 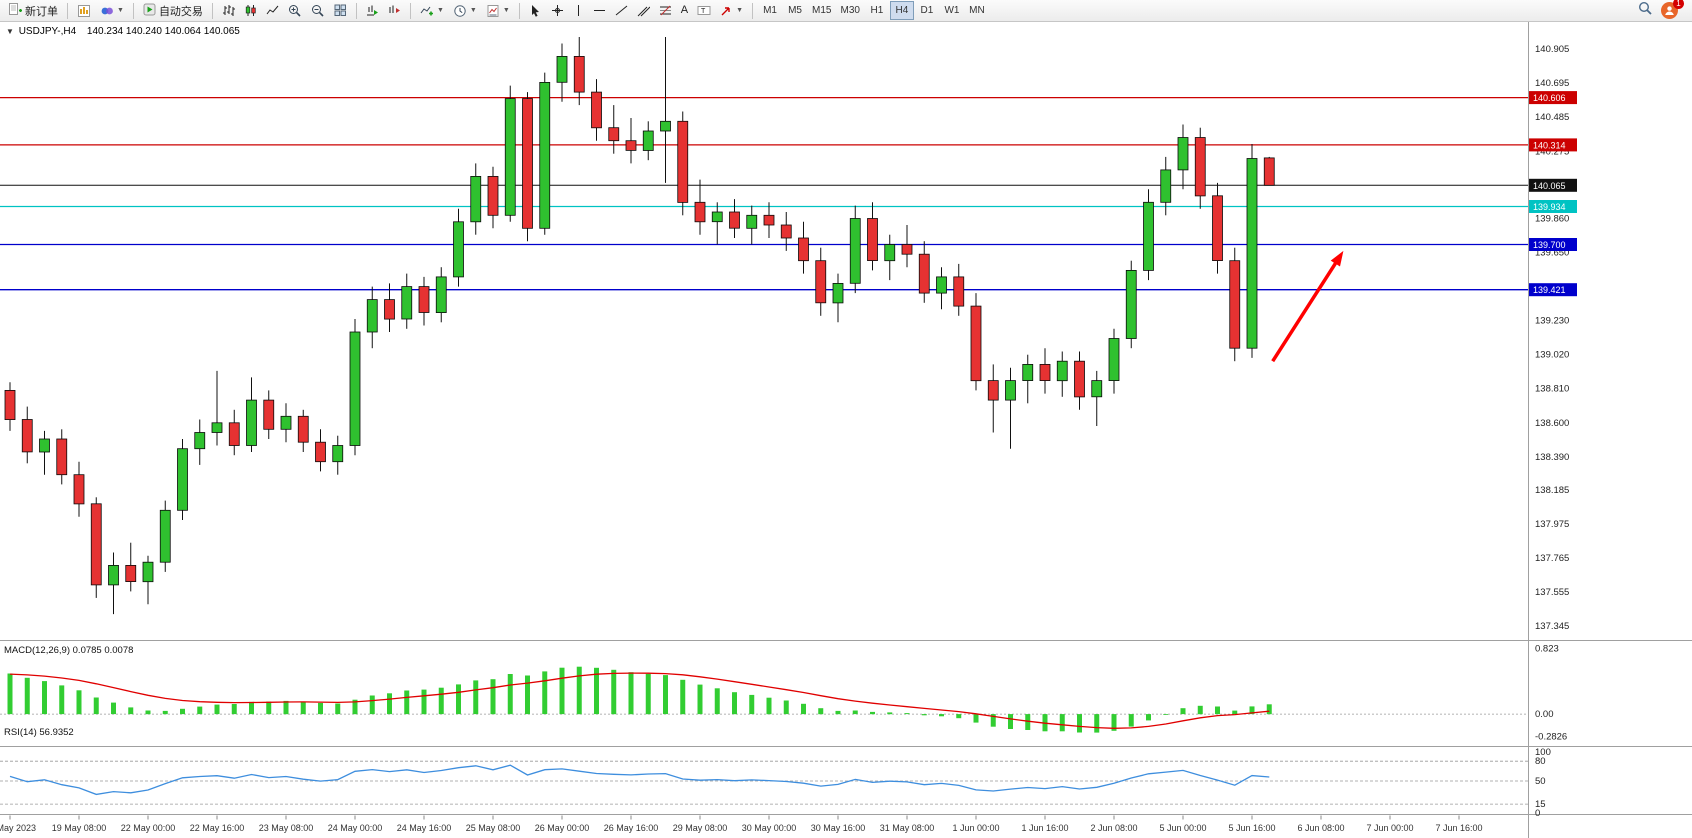 I want to click on crosshair-button, so click(x=557, y=10).